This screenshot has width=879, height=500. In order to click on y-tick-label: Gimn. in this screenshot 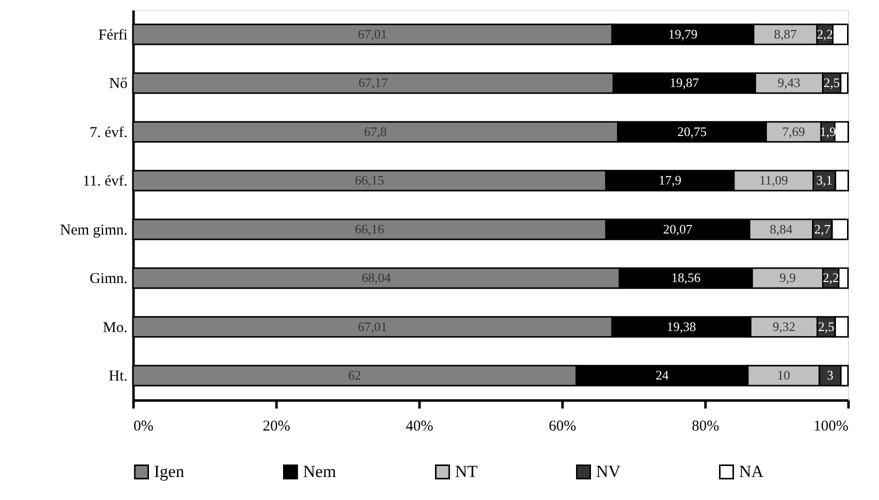, I will do `click(109, 279)`.